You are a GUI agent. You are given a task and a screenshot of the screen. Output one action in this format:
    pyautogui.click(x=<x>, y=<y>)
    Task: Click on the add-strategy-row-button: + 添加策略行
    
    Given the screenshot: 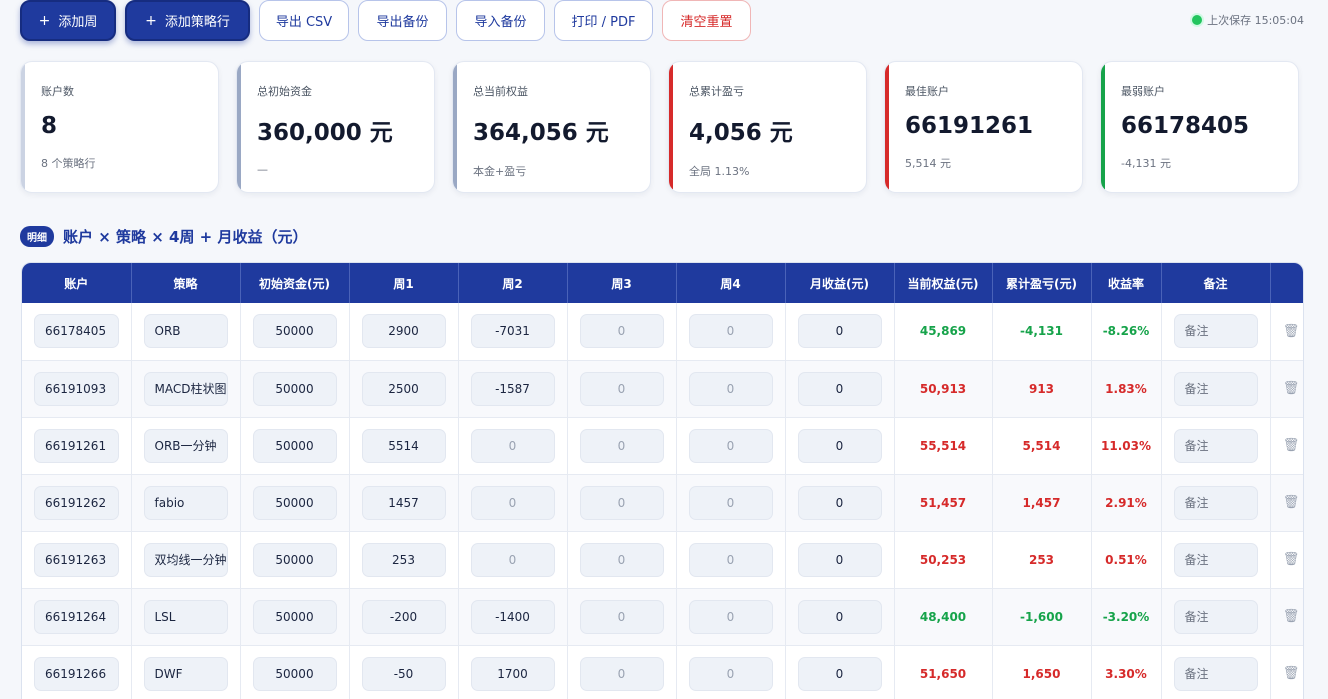 What is the action you would take?
    pyautogui.click(x=187, y=20)
    